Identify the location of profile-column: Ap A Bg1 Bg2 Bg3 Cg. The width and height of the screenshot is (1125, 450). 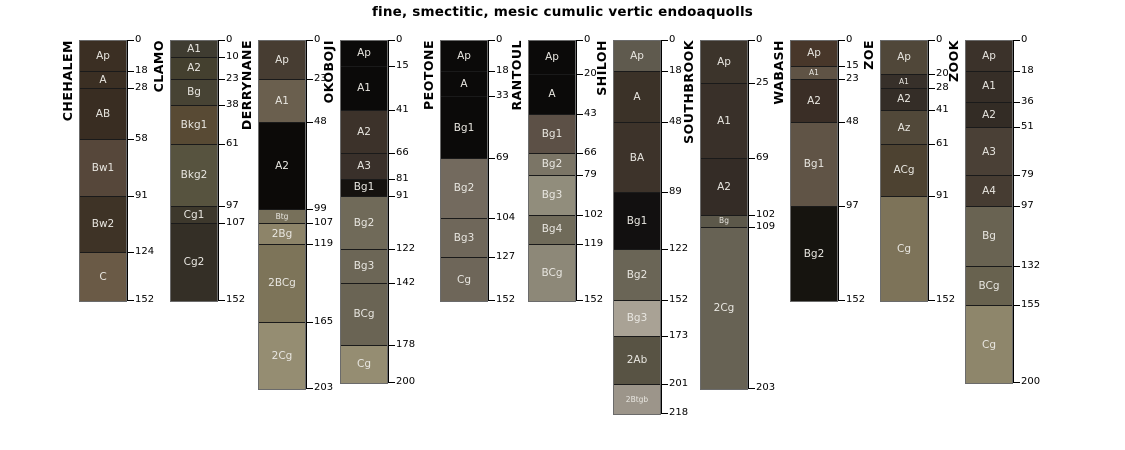
(464, 171).